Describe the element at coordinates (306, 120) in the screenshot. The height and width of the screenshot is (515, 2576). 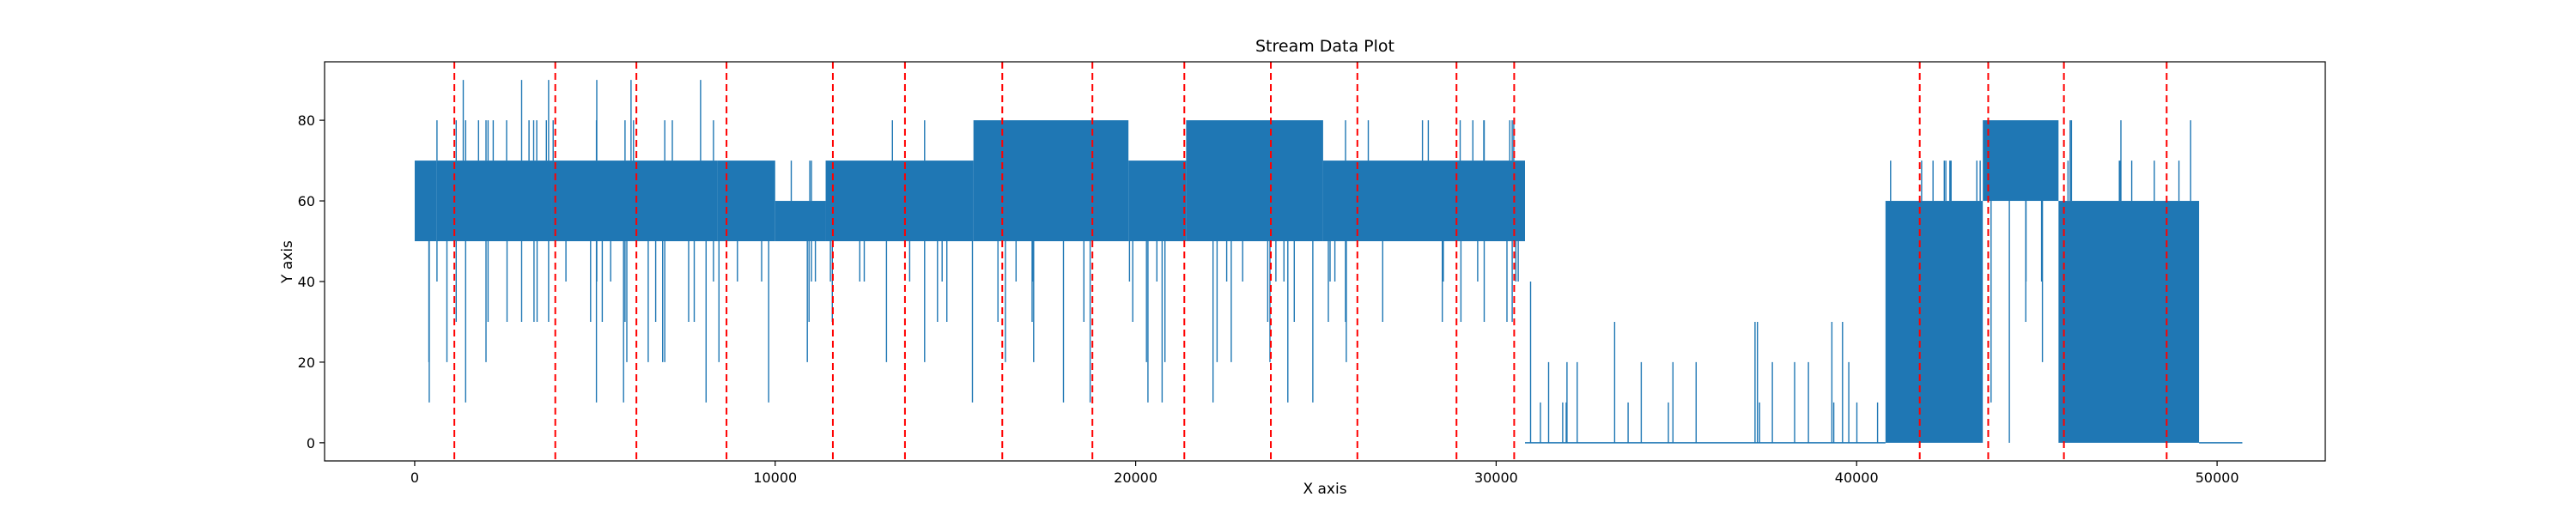
I see `y-tick-label: 80` at that location.